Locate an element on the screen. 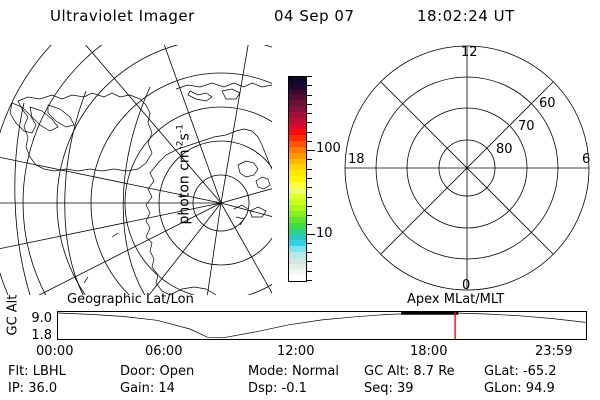  orbit-plot-svg is located at coordinates (321, 325).